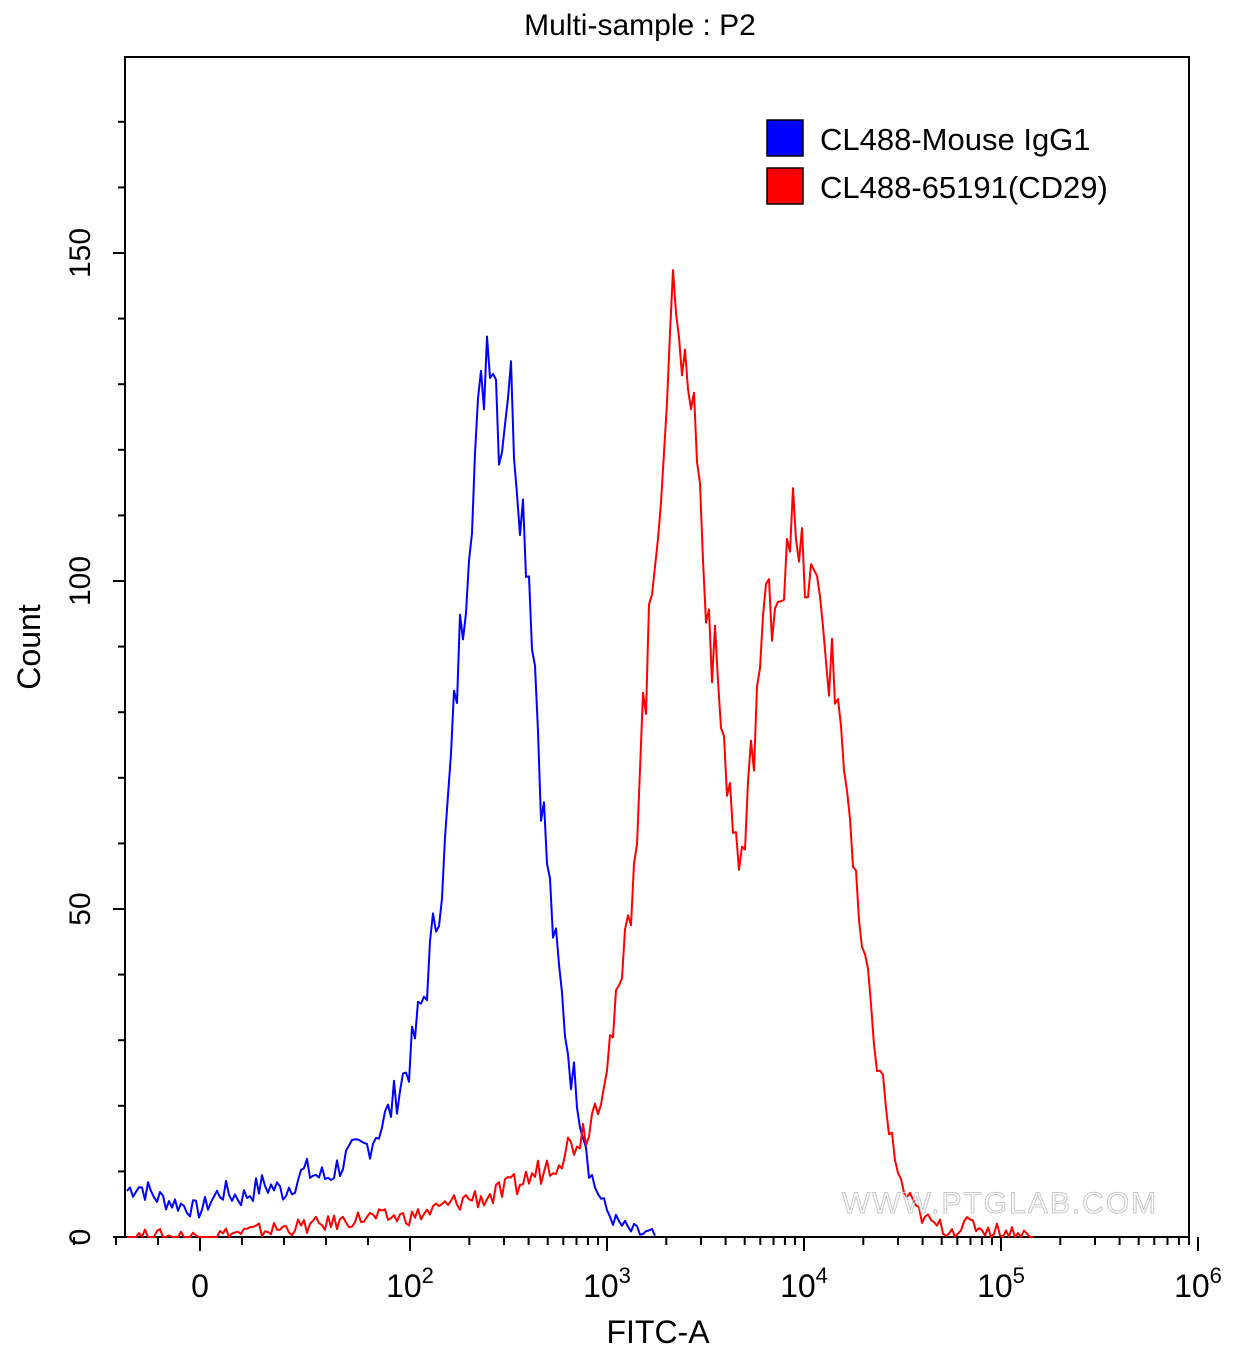  I want to click on y-tick-label: 150, so click(80, 253).